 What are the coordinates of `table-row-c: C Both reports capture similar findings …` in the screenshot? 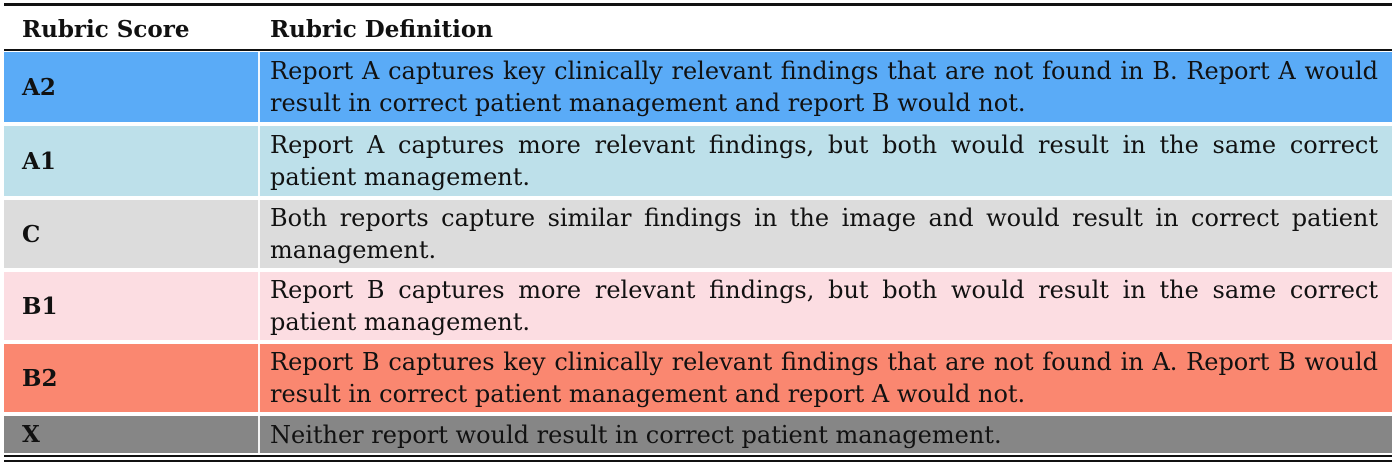 It's located at (698, 234).